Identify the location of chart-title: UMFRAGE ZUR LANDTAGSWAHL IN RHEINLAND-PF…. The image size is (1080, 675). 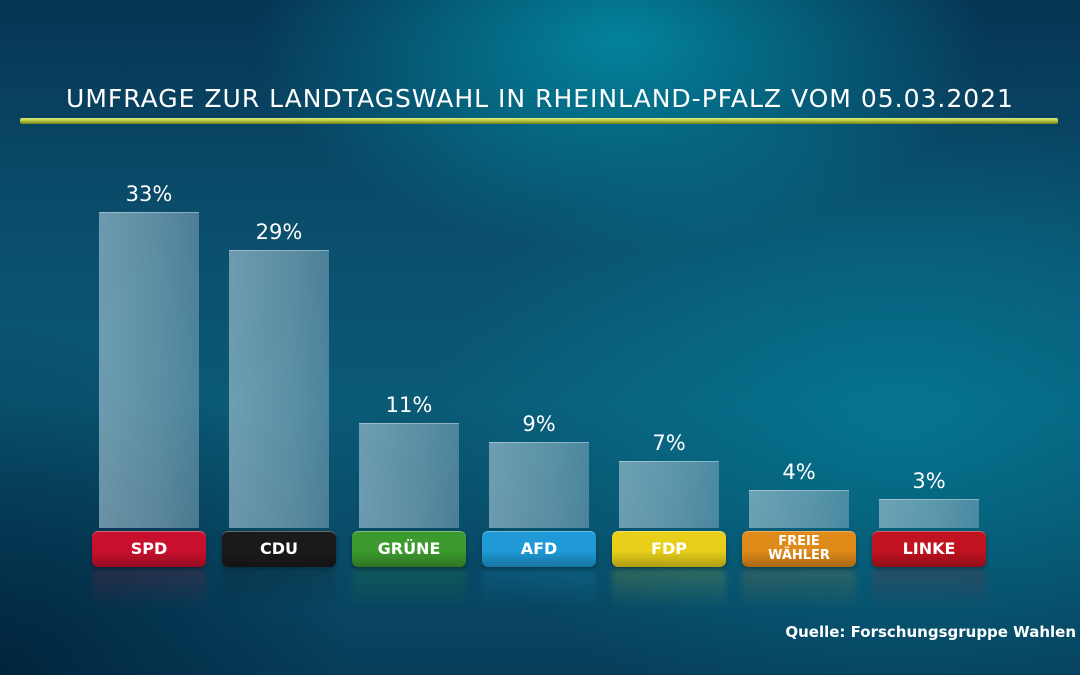
(540, 98).